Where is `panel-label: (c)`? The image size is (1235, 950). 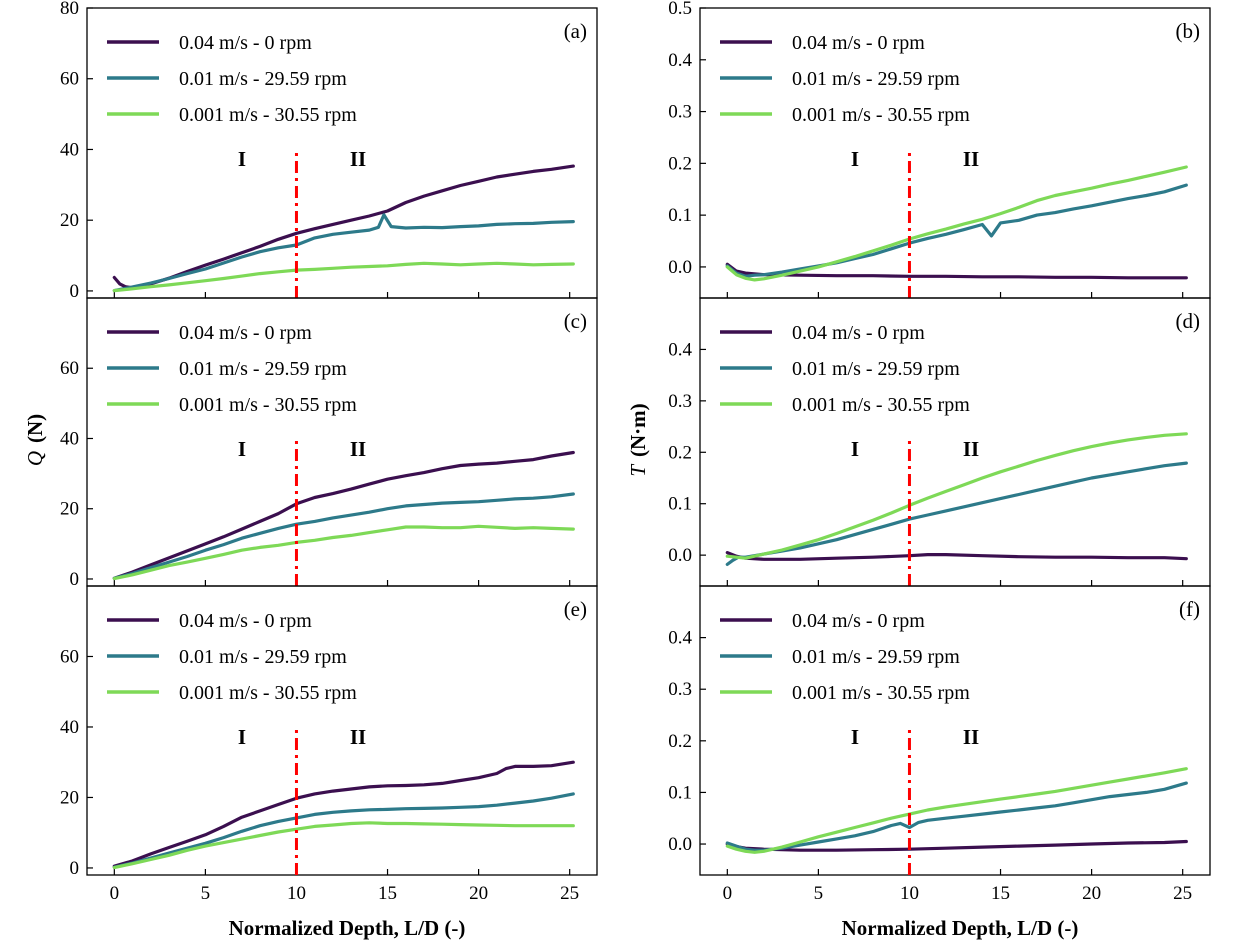
panel-label: (c) is located at coordinates (575, 321).